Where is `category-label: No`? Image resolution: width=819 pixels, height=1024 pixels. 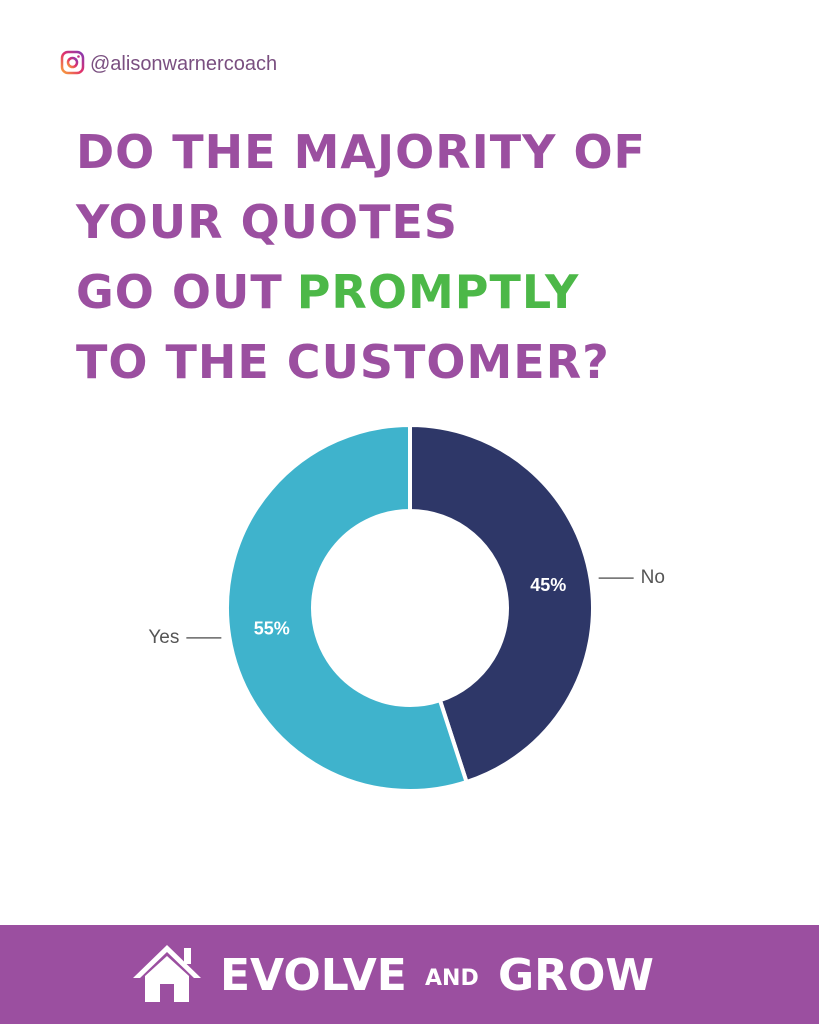
category-label: No is located at coordinates (653, 577).